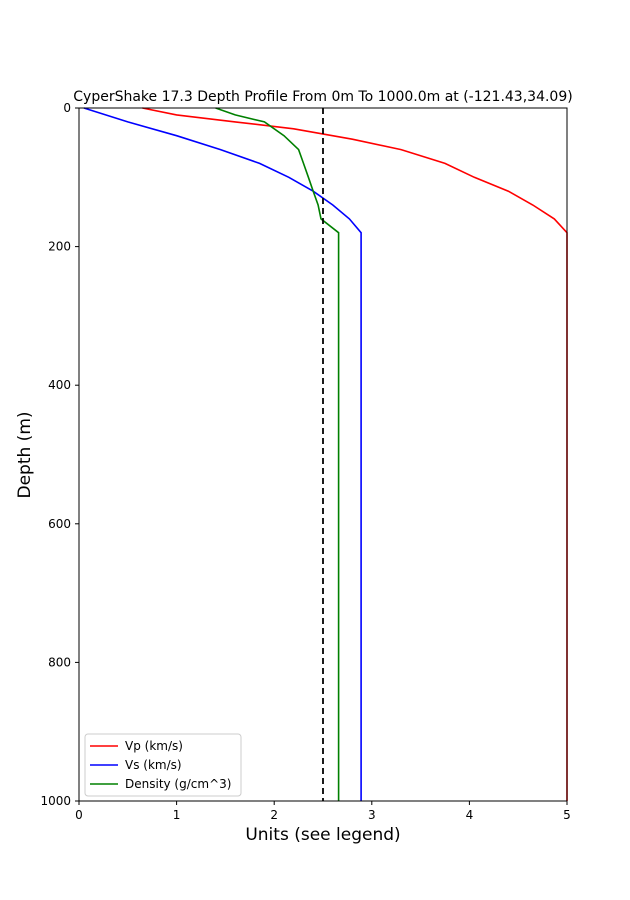  Describe the element at coordinates (59, 454) in the screenshot. I see `y-axis: 0 200 400 600 800 1000` at that location.